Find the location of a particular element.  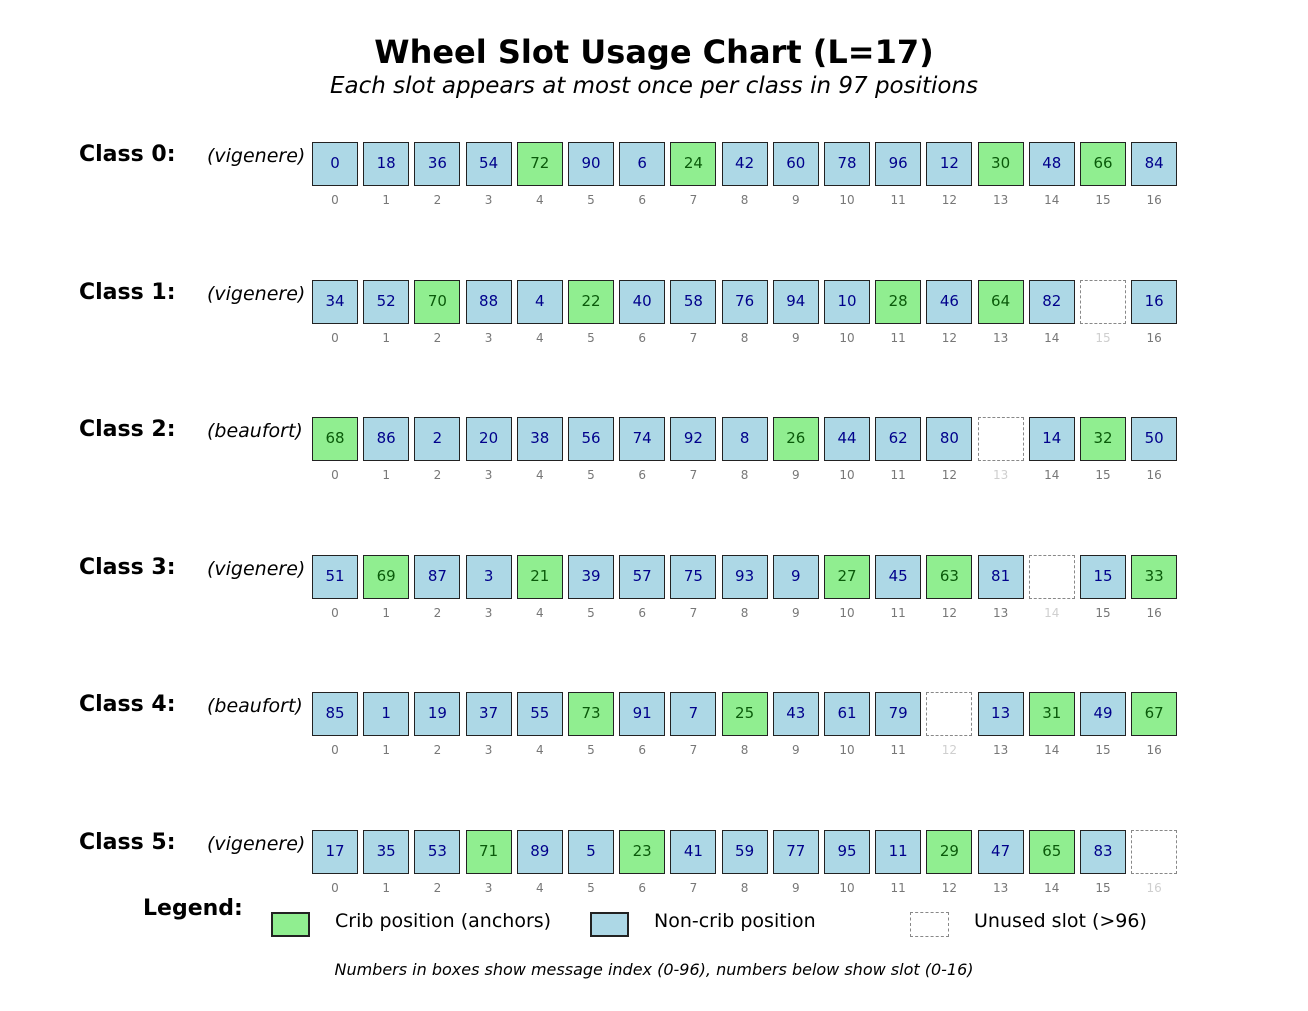

noncrib-slot-box: 81 is located at coordinates (1000, 576).